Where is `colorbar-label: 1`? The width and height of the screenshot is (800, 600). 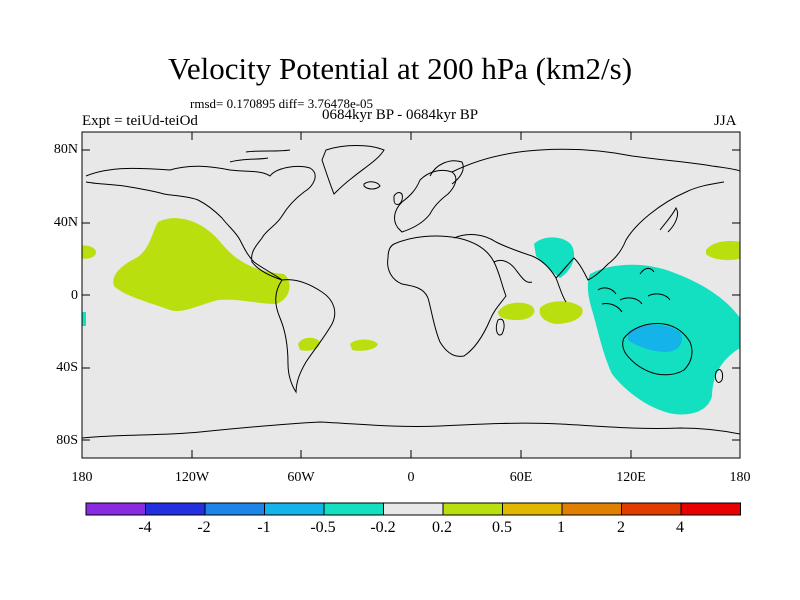
colorbar-label: 1 is located at coordinates (561, 527).